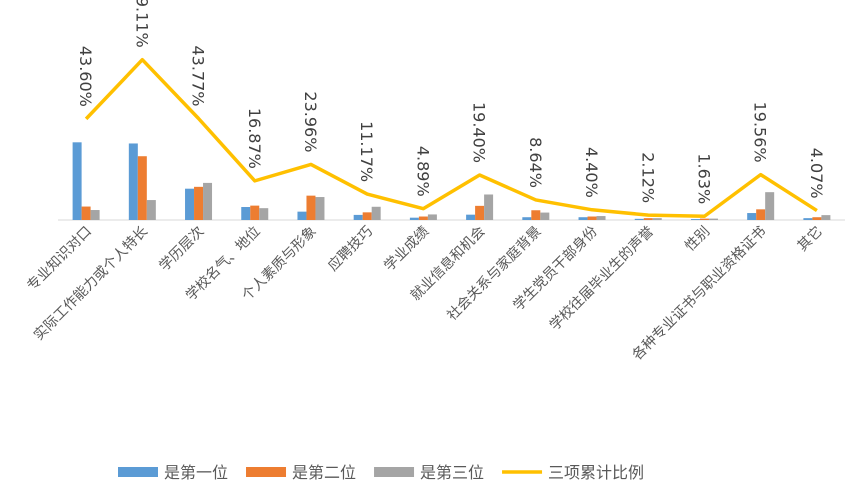 The width and height of the screenshot is (845, 487). What do you see at coordinates (85, 76) in the screenshot?
I see `data-label: 43.60%` at bounding box center [85, 76].